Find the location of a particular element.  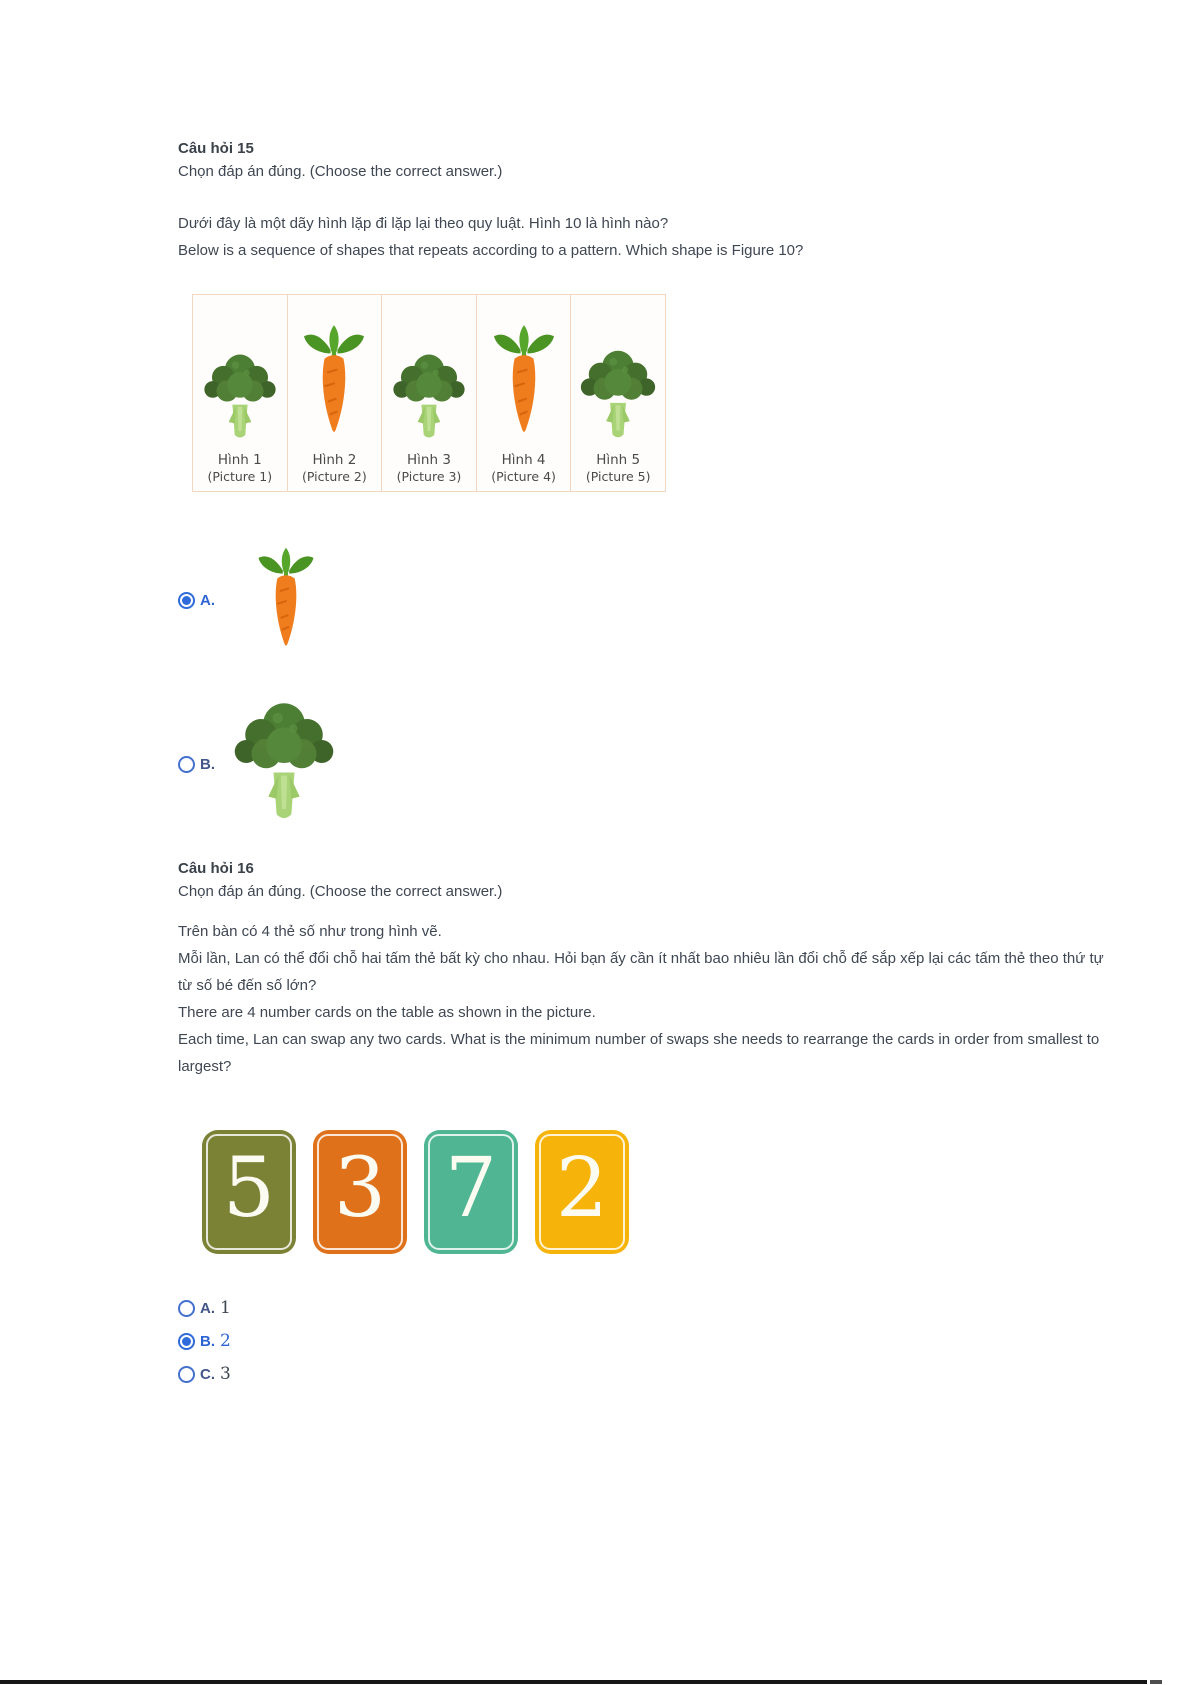

sequence-label-en: (Picture 5) is located at coordinates (618, 476).